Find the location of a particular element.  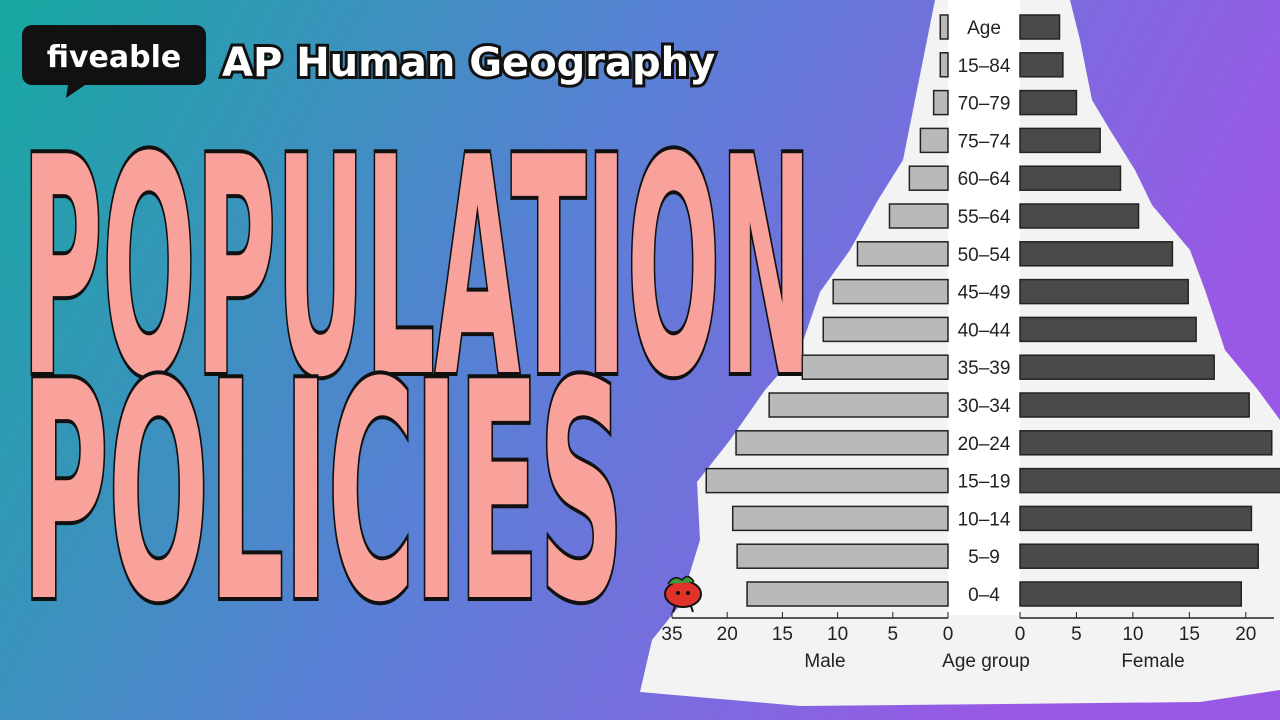

age-label: 15–19 is located at coordinates (984, 482).